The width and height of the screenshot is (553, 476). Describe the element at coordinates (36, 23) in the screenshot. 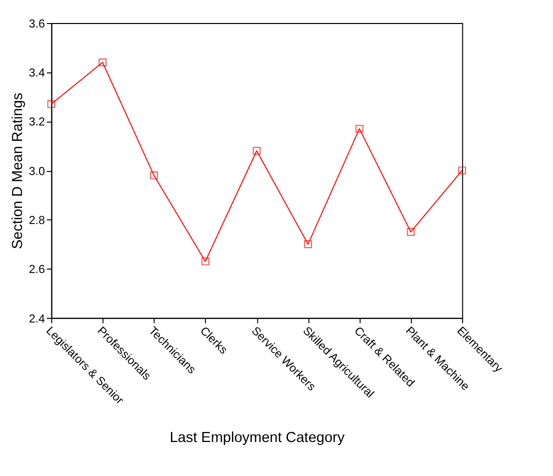

I see `y-tick-label: 3.6` at that location.